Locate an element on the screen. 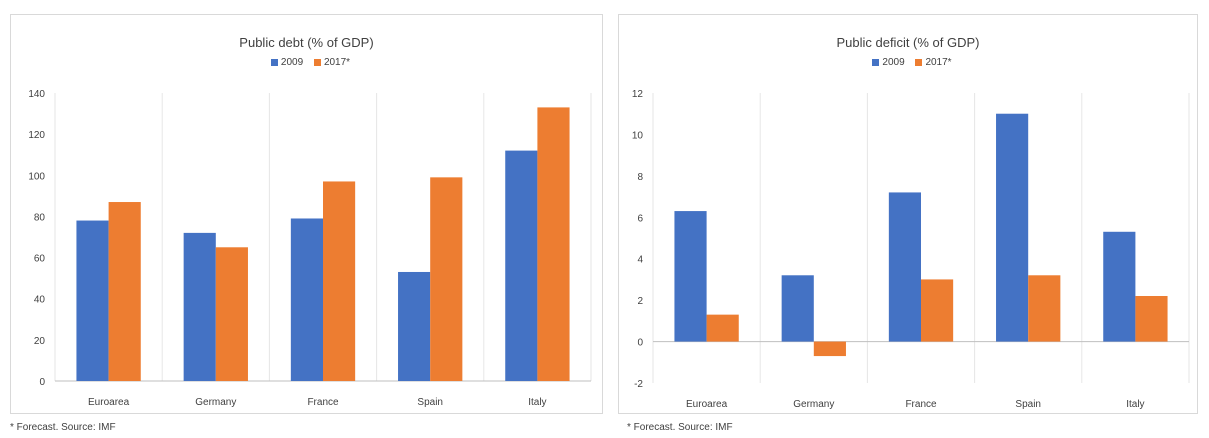 This screenshot has width=1209, height=438. footnote-right: * Forecast. Source: IMF is located at coordinates (680, 427).